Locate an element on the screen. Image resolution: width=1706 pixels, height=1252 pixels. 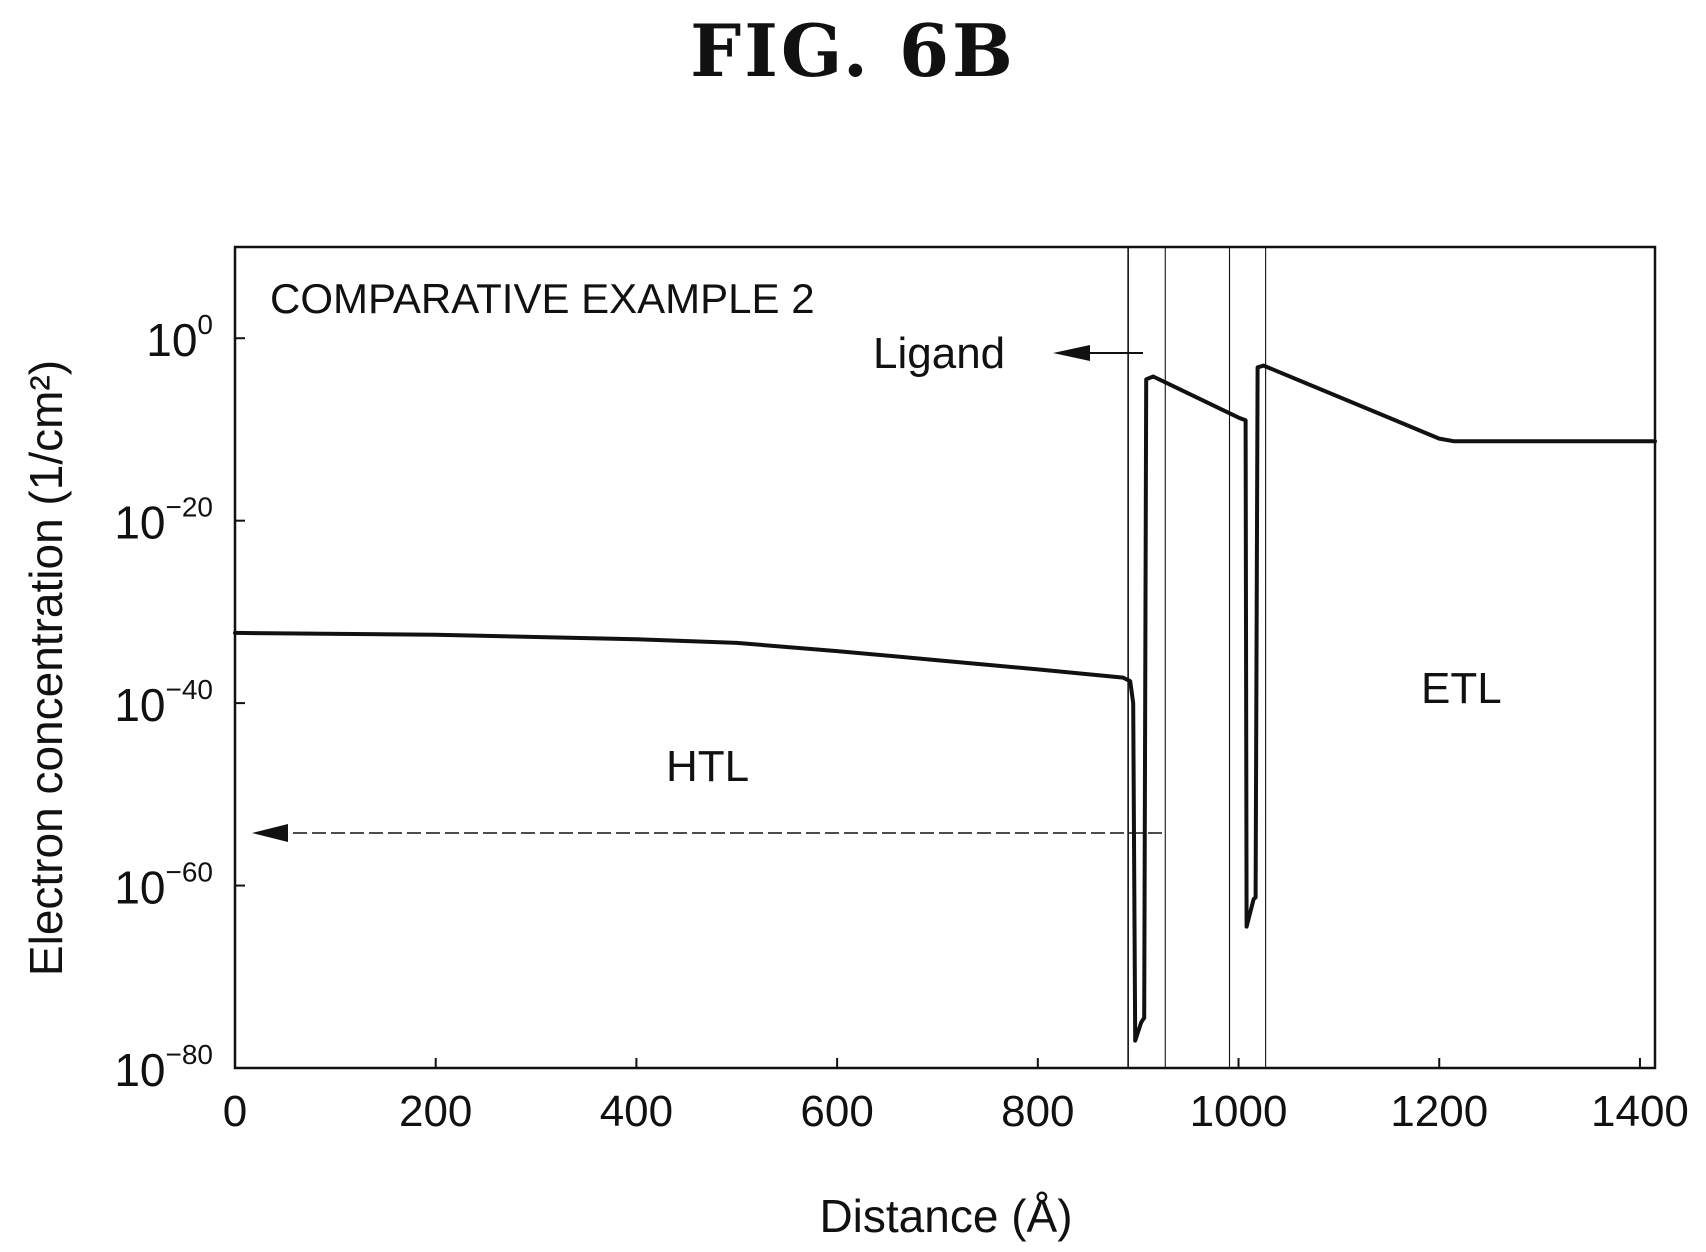
etl-label: ETL is located at coordinates (1461, 688).